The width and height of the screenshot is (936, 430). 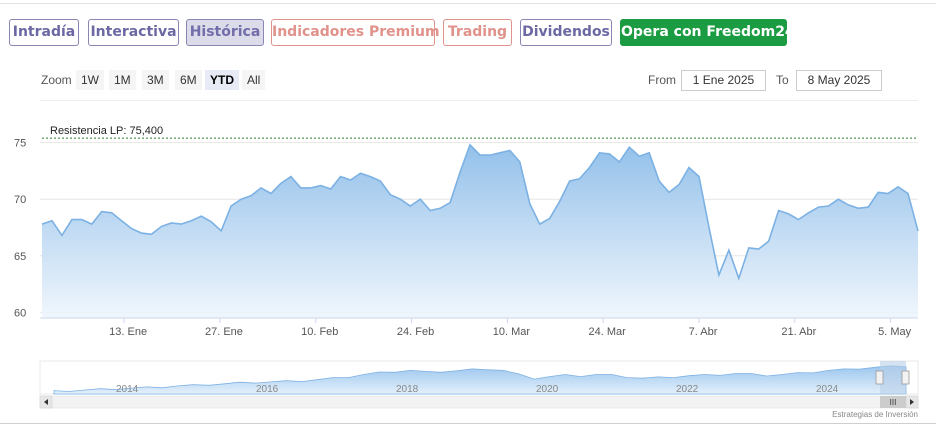 What do you see at coordinates (687, 389) in the screenshot?
I see `navigator-year-label: 2022` at bounding box center [687, 389].